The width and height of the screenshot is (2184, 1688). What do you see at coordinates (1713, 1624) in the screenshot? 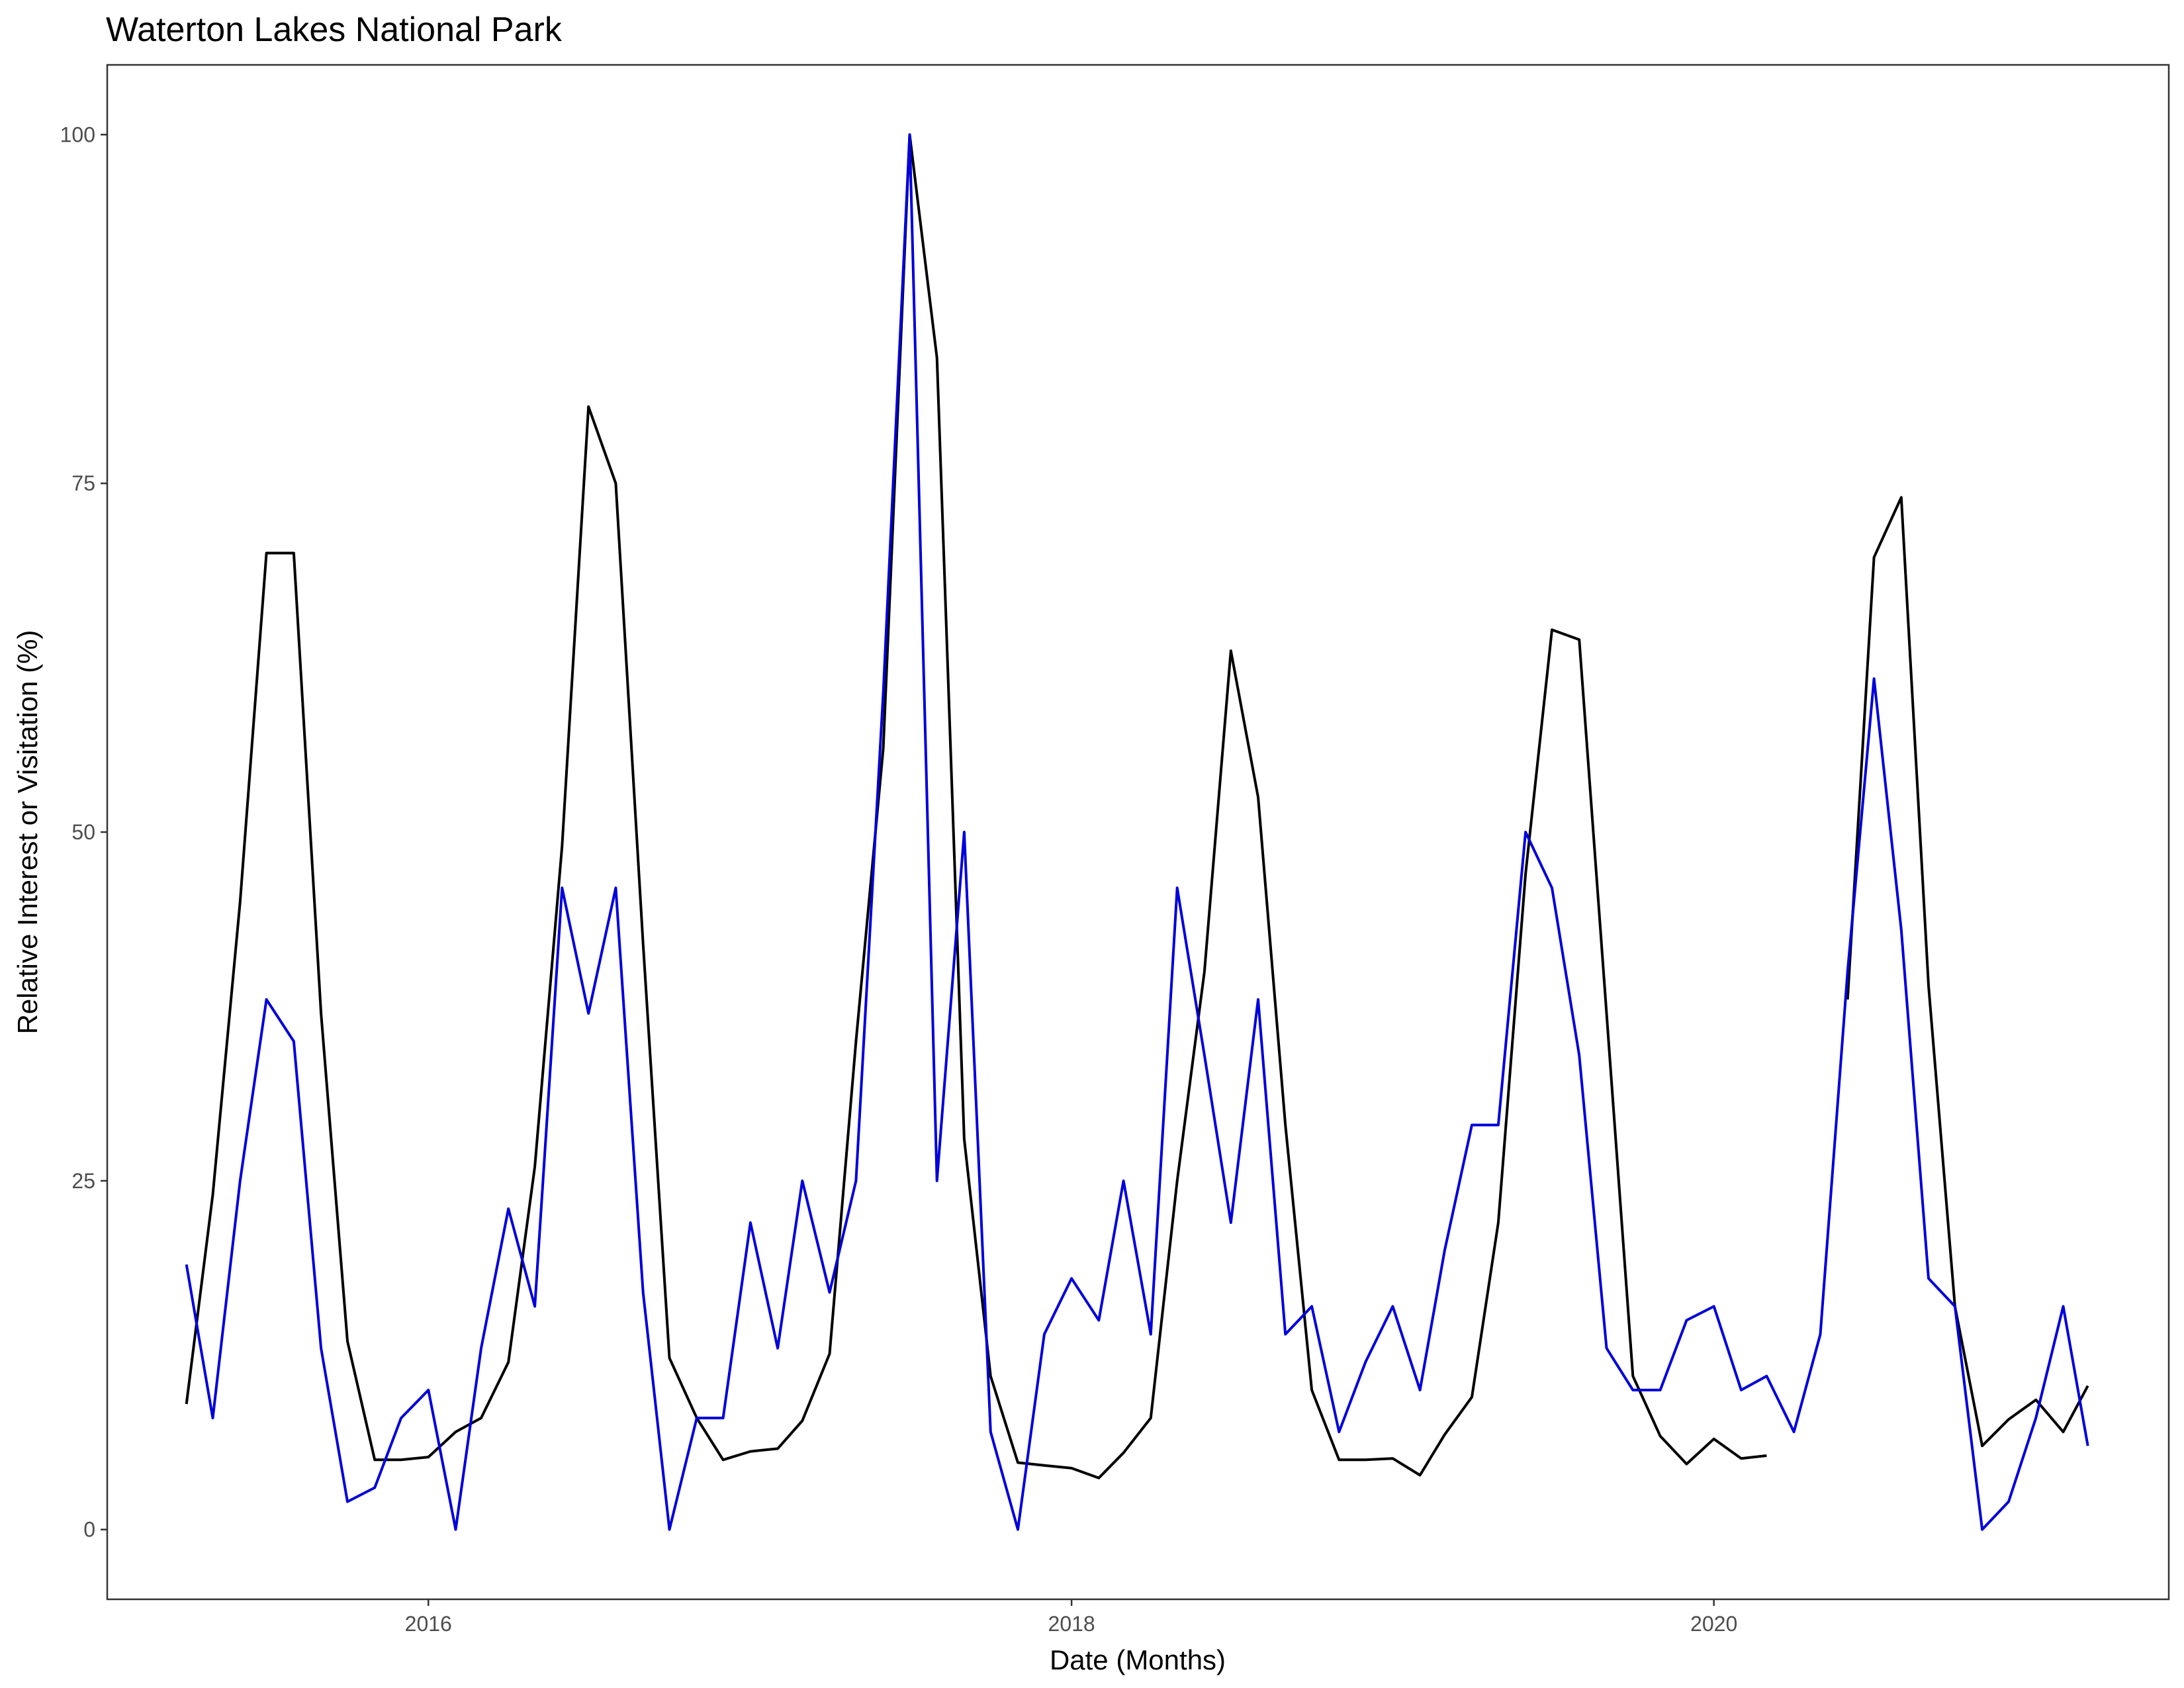
I see `x-tick-label: 2020` at bounding box center [1713, 1624].